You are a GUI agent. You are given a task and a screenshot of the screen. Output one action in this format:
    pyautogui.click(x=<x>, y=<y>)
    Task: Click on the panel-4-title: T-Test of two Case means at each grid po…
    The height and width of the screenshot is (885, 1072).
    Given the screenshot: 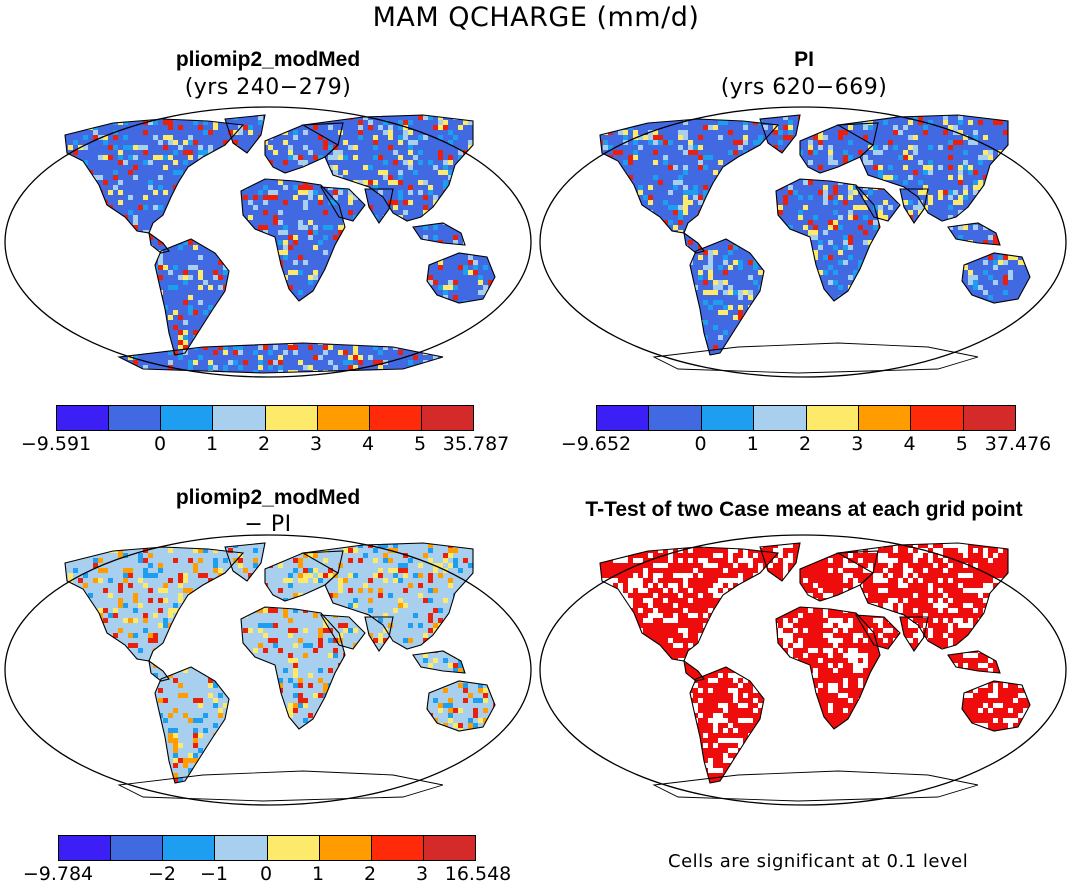 What is the action you would take?
    pyautogui.click(x=804, y=509)
    